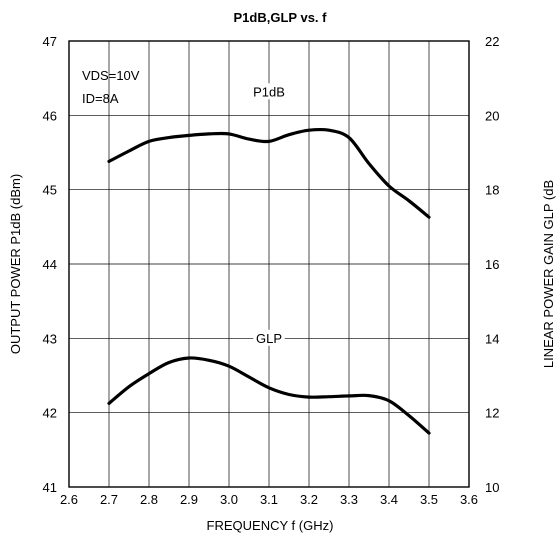 The width and height of the screenshot is (560, 539). What do you see at coordinates (111, 75) in the screenshot?
I see `annotation-vds: VDS=10V` at bounding box center [111, 75].